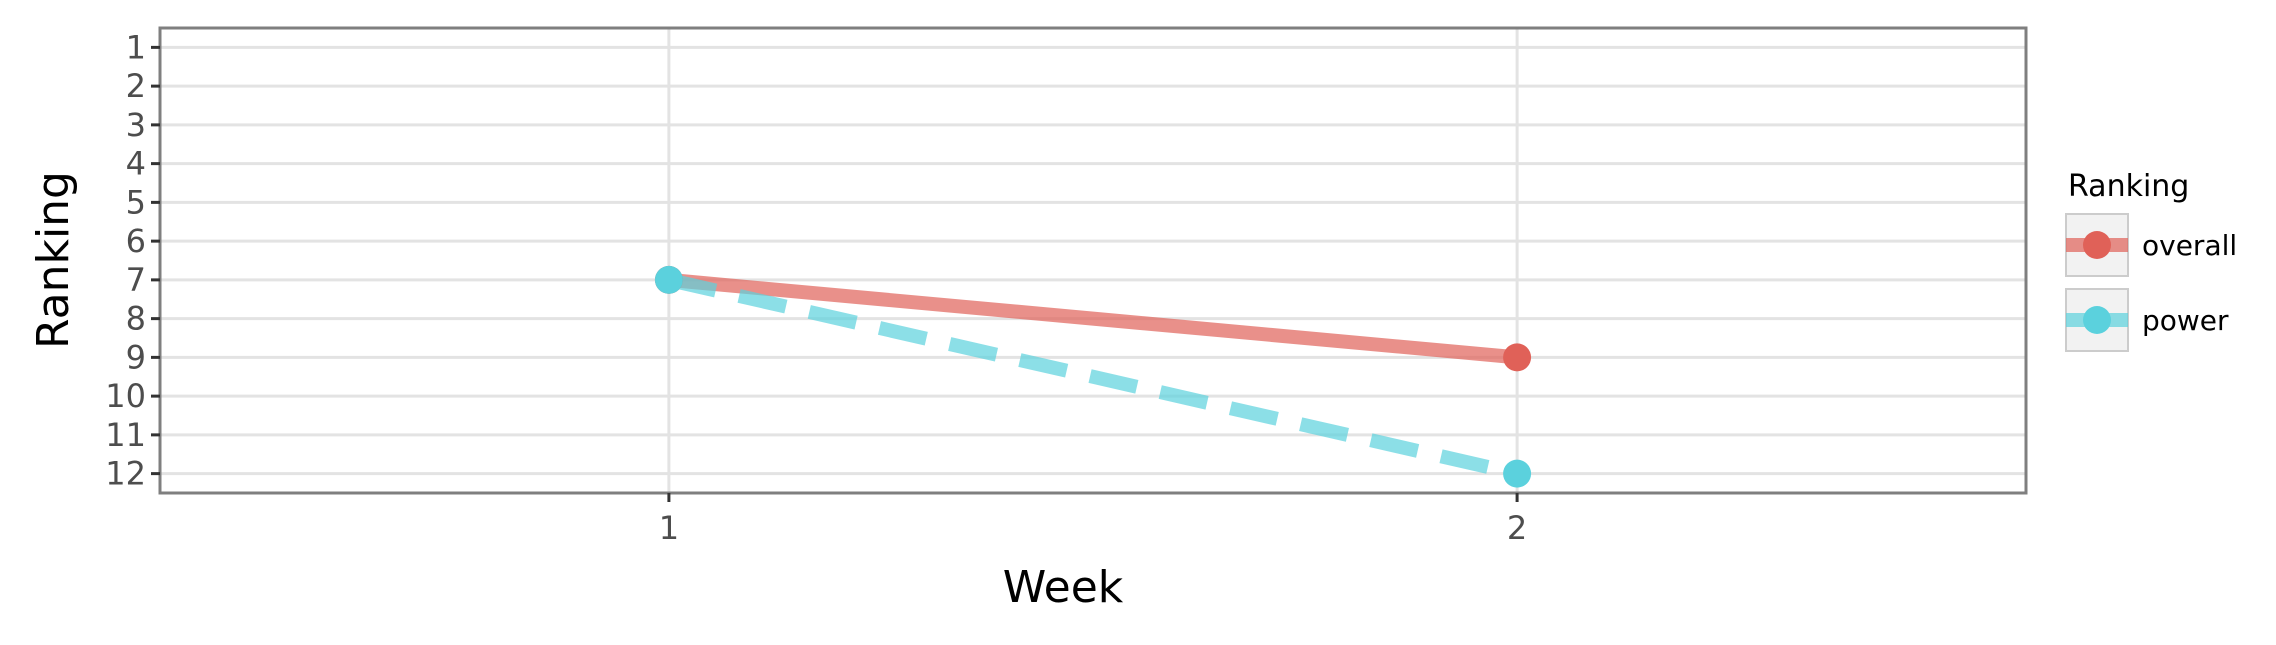  Describe the element at coordinates (136, 86) in the screenshot. I see `y-tick-label: 2` at that location.